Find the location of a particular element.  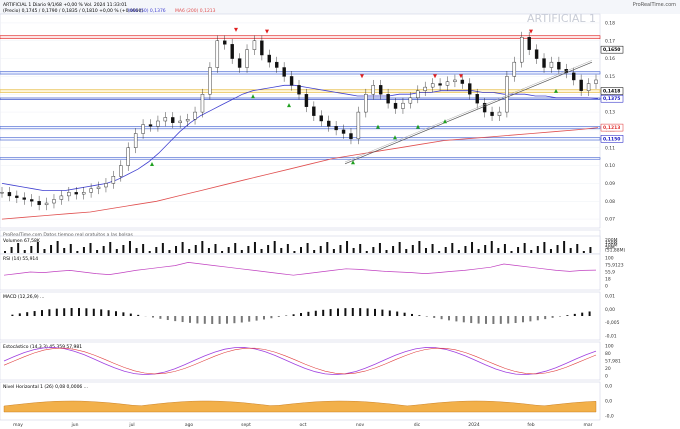

price-tick-label: 0.09 is located at coordinates (610, 184).